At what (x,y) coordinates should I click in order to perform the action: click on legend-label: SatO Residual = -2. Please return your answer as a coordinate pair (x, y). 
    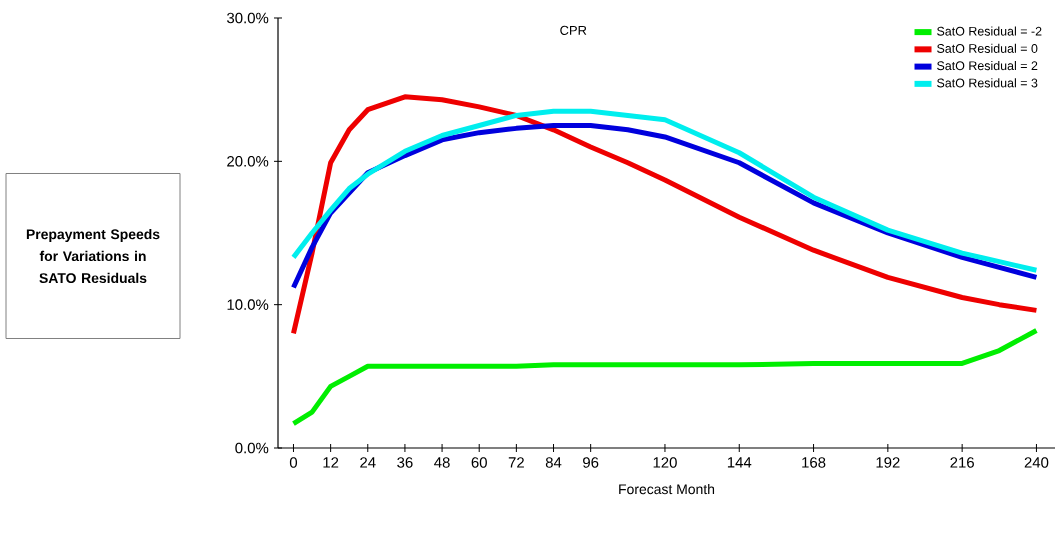
    Looking at the image, I should click on (989, 31).